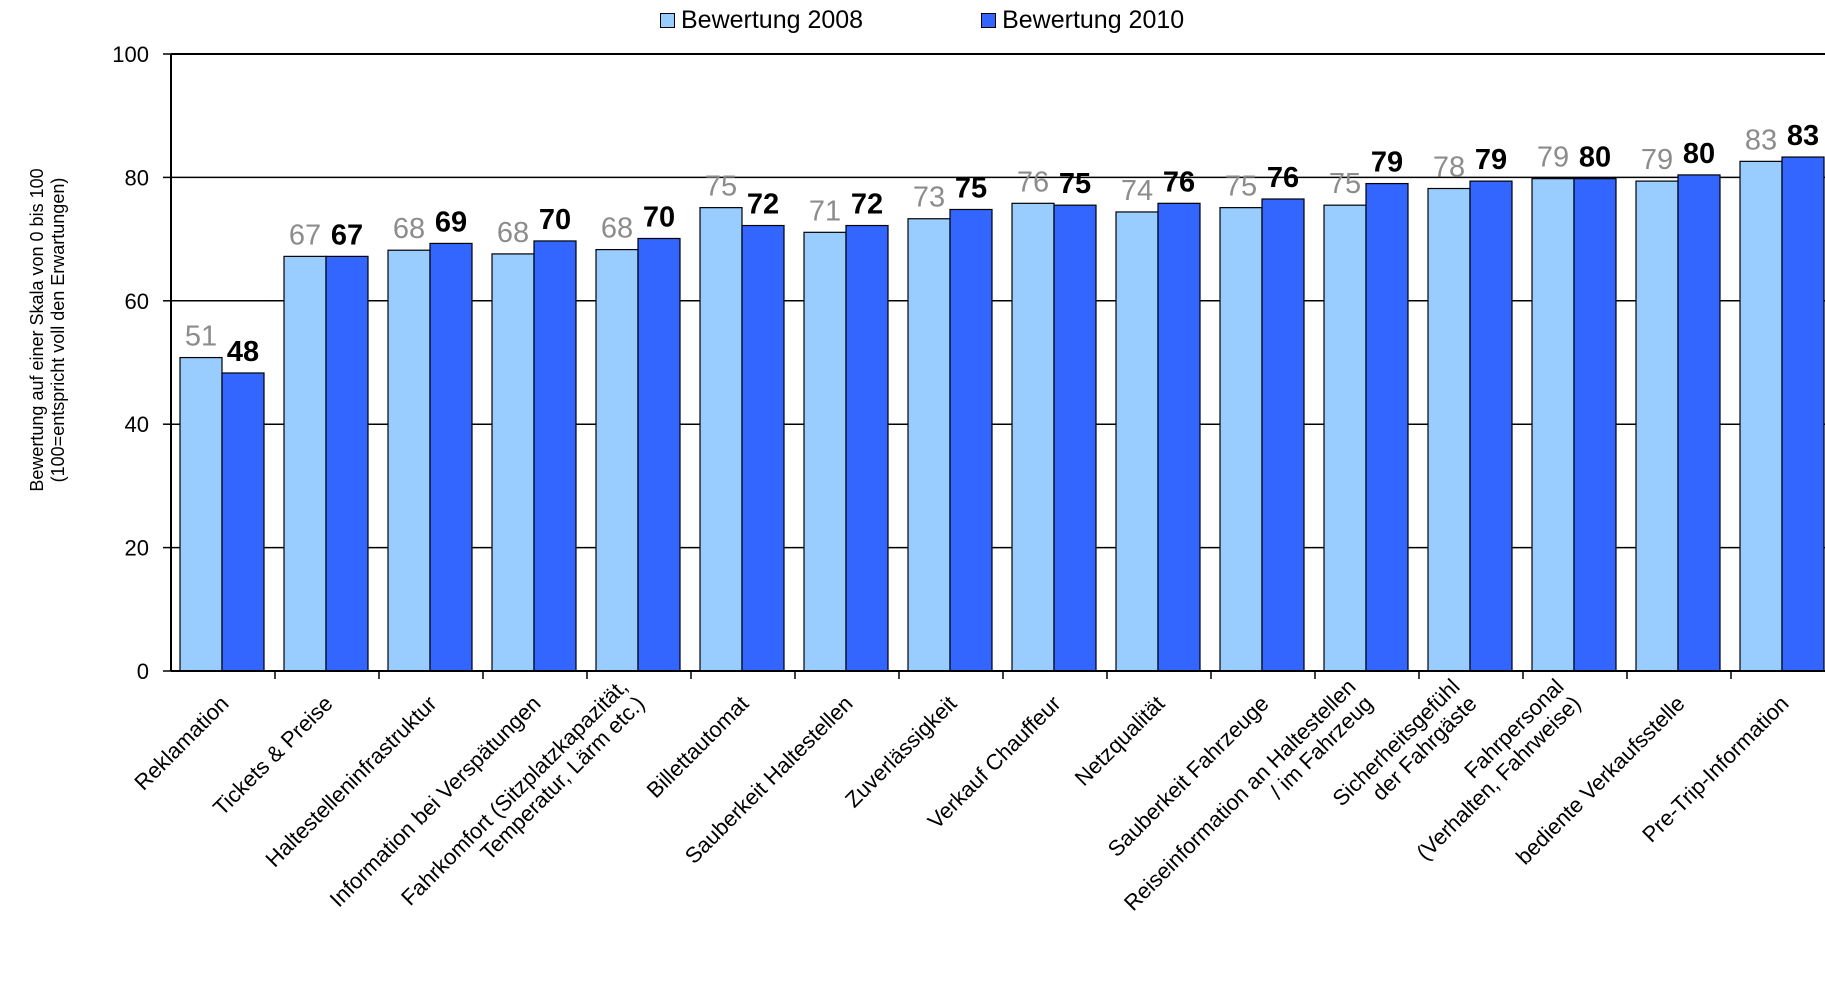 The width and height of the screenshot is (1825, 991). What do you see at coordinates (1093, 20) in the screenshot?
I see `legend-label-2010: Bewertung 2010` at bounding box center [1093, 20].